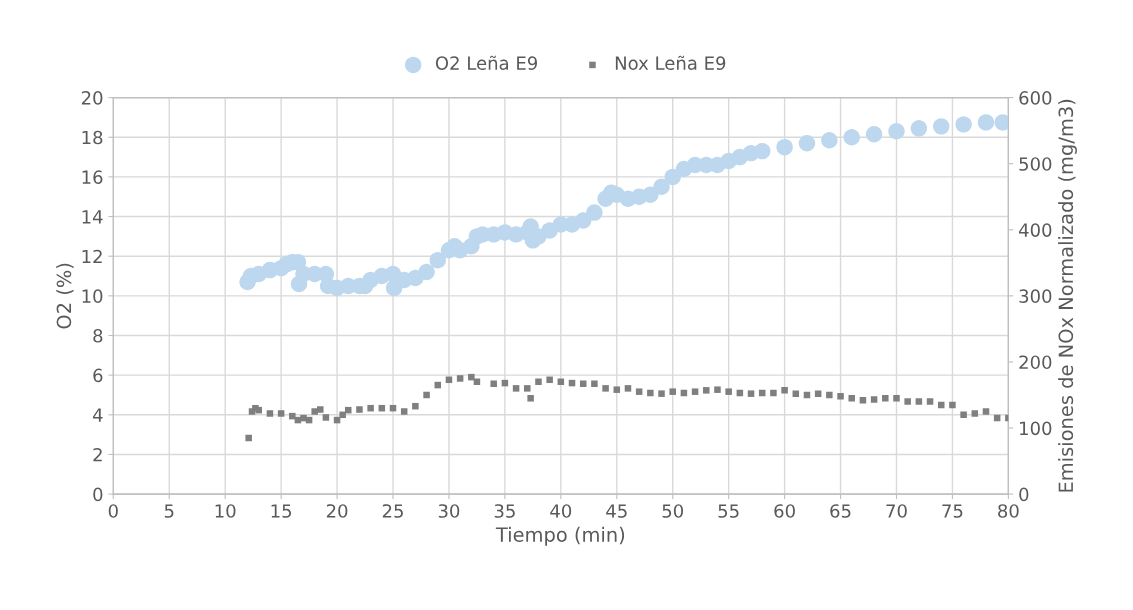  What do you see at coordinates (784, 511) in the screenshot?
I see `x-tick-label: 60` at bounding box center [784, 511].